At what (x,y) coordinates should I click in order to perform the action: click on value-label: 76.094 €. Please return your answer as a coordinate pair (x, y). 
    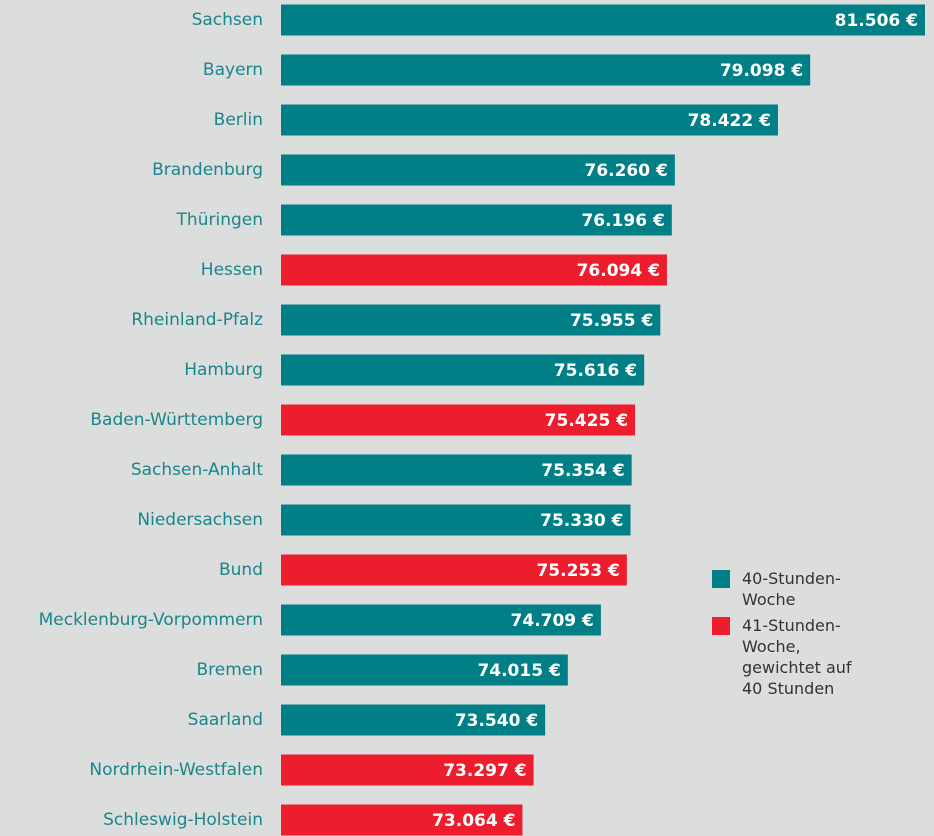
    Looking at the image, I should click on (618, 271).